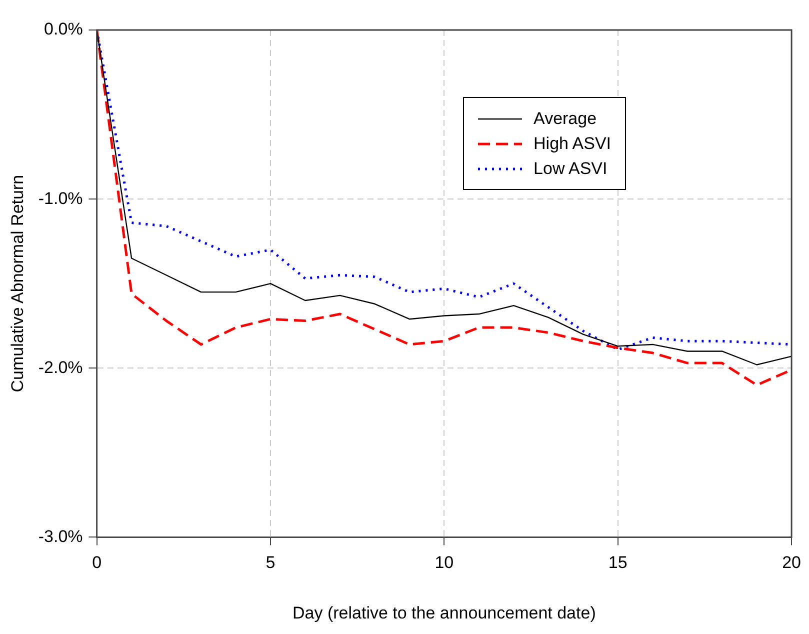 The image size is (809, 634). Describe the element at coordinates (571, 168) in the screenshot. I see `legend-label: Low ASVI` at that location.